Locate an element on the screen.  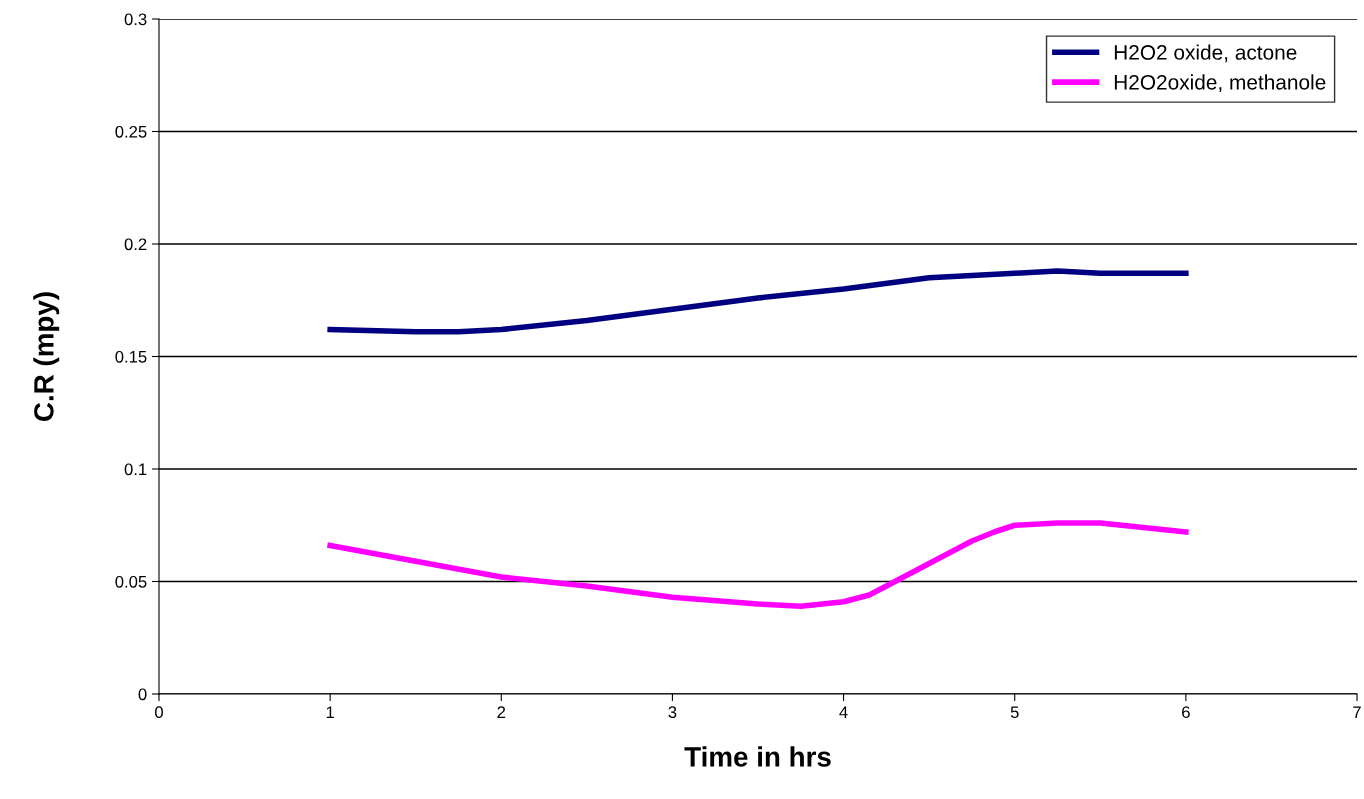
y-tick-label: 0.2 is located at coordinates (135, 244).